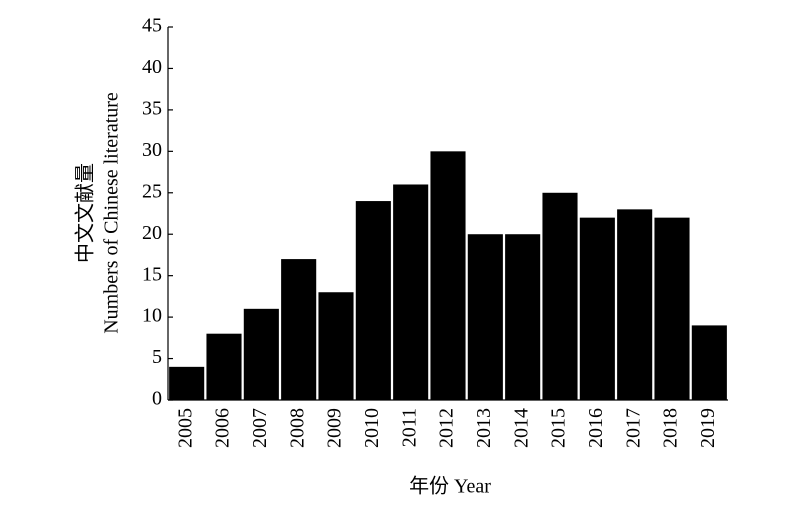 This screenshot has height=517, width=800. I want to click on y-tick-label: 35, so click(152, 108).